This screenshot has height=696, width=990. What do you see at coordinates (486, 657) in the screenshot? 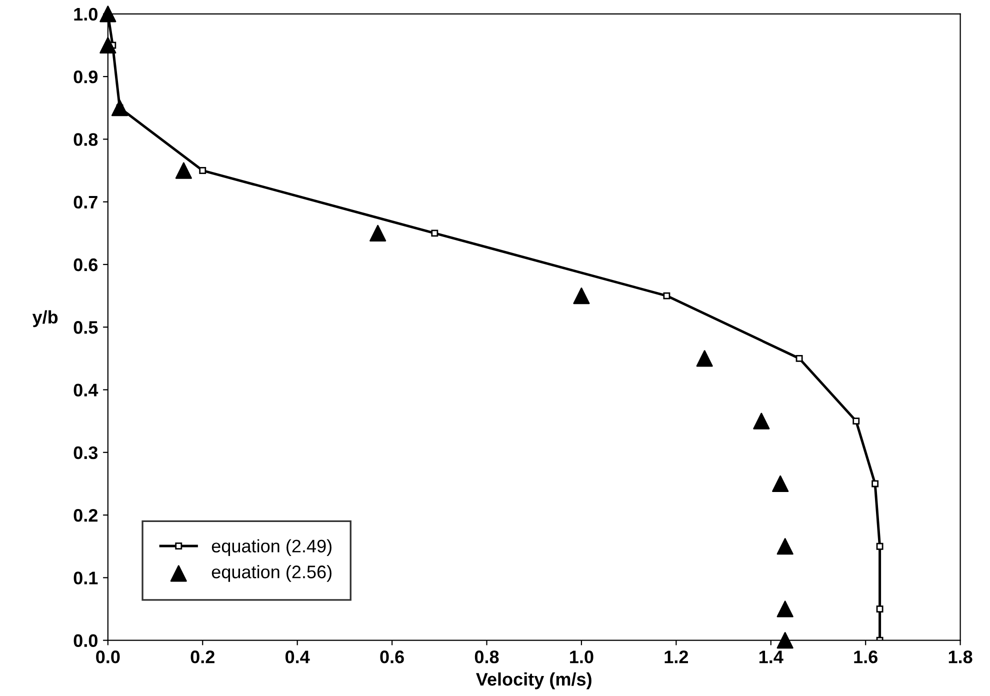
I see `x-tick-label: 0.8` at bounding box center [486, 657].